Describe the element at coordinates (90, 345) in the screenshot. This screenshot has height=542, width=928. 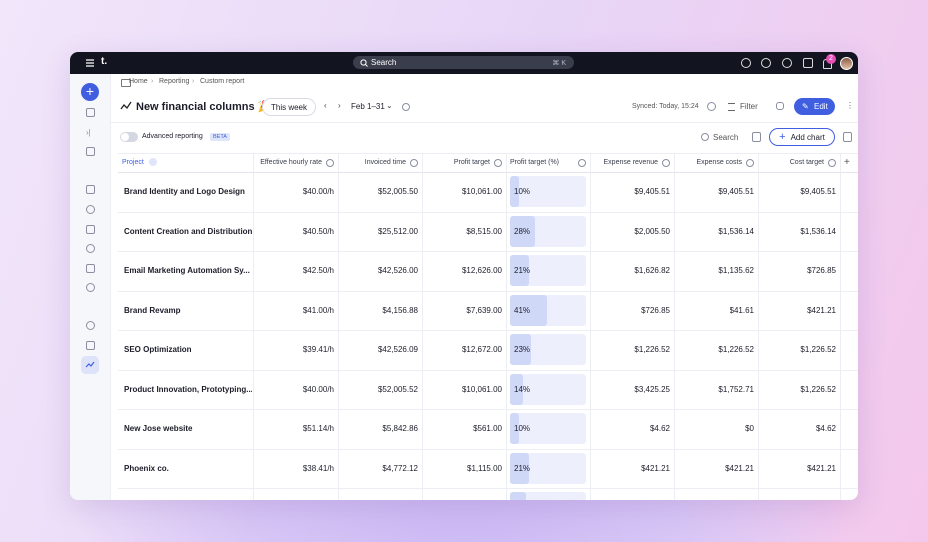
I see `nav-calendar` at that location.